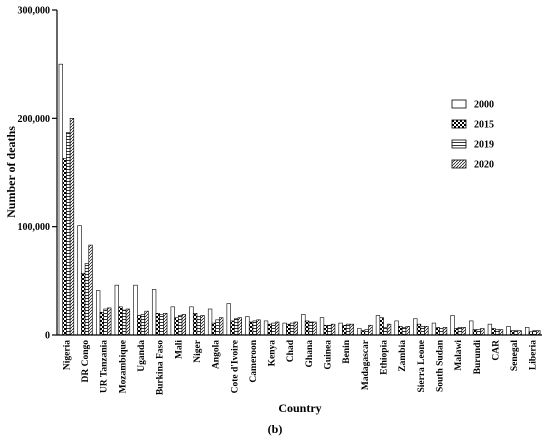  I want to click on category-label: Niger, so click(198, 350).